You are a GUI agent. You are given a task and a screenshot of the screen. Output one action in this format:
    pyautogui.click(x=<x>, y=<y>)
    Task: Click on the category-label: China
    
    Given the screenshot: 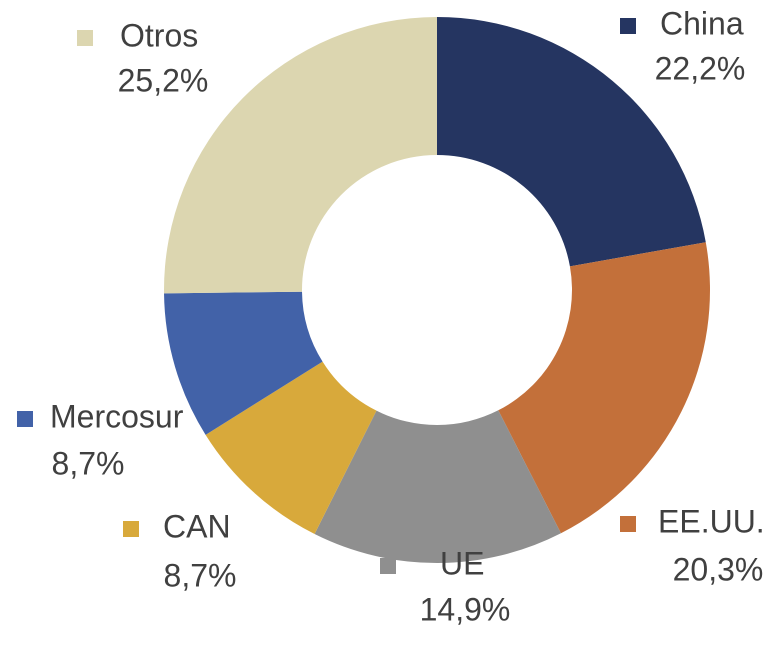 What is the action you would take?
    pyautogui.click(x=702, y=23)
    